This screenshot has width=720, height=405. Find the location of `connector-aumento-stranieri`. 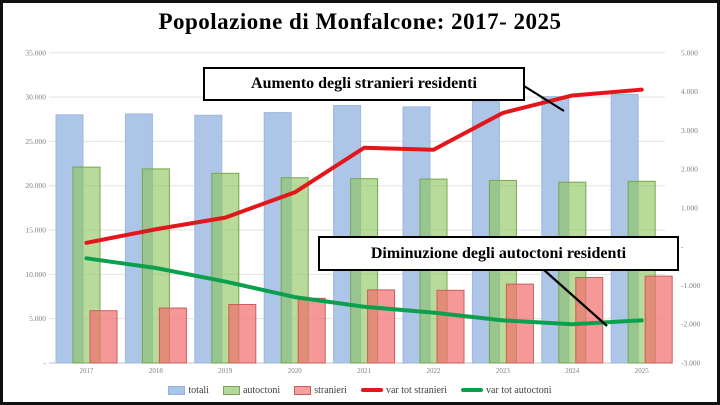

connector-aumento-stranieri is located at coordinates (544, 98).